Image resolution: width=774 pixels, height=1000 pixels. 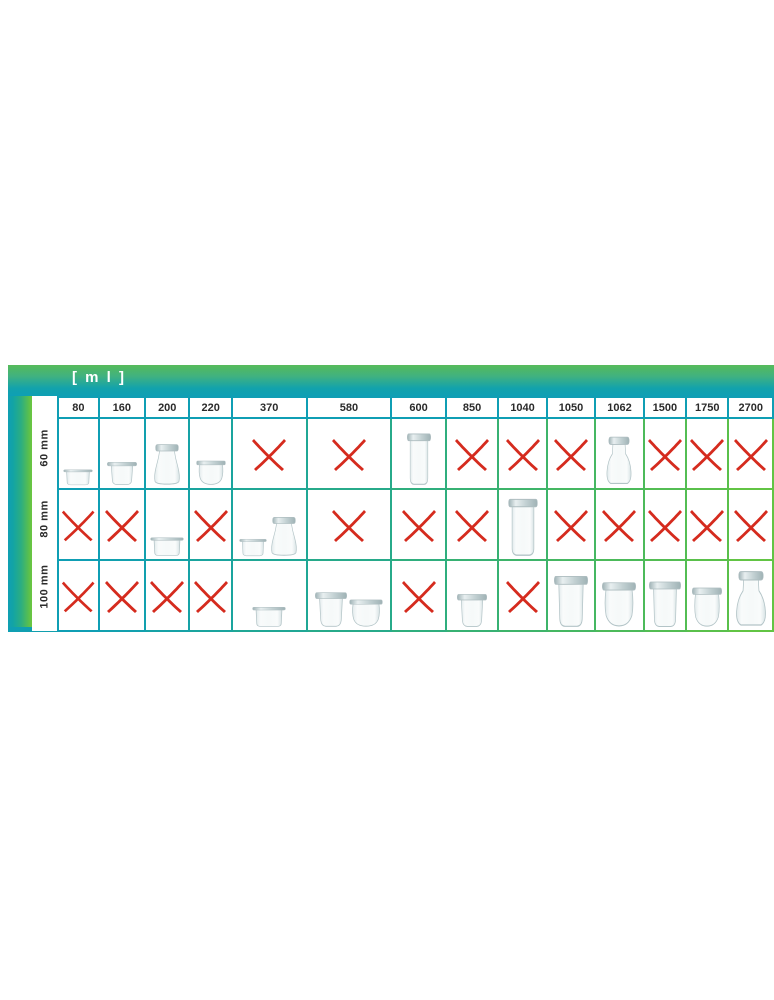 What do you see at coordinates (45, 407) in the screenshot?
I see `corner-cell` at bounding box center [45, 407].